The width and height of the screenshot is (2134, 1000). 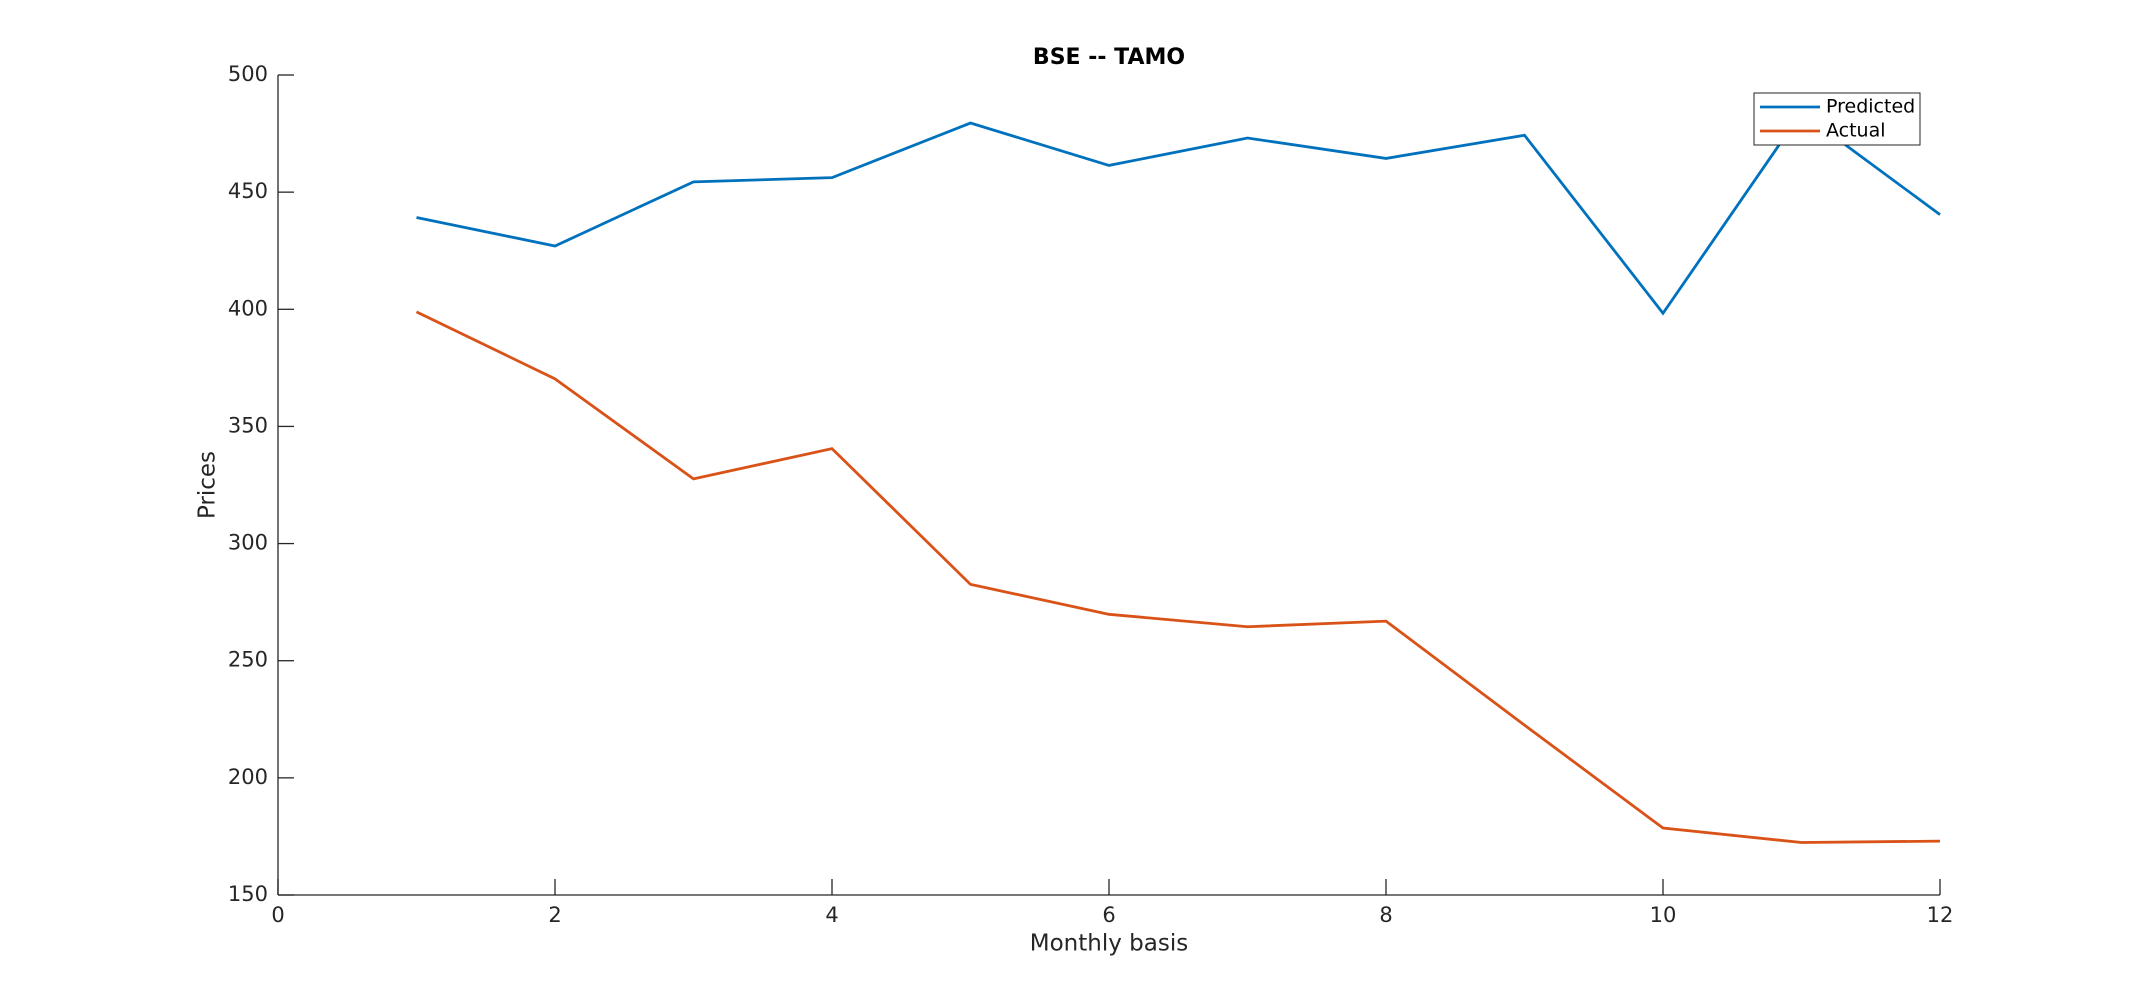 I want to click on chart-title: BSE -- TAMO, so click(x=1109, y=57).